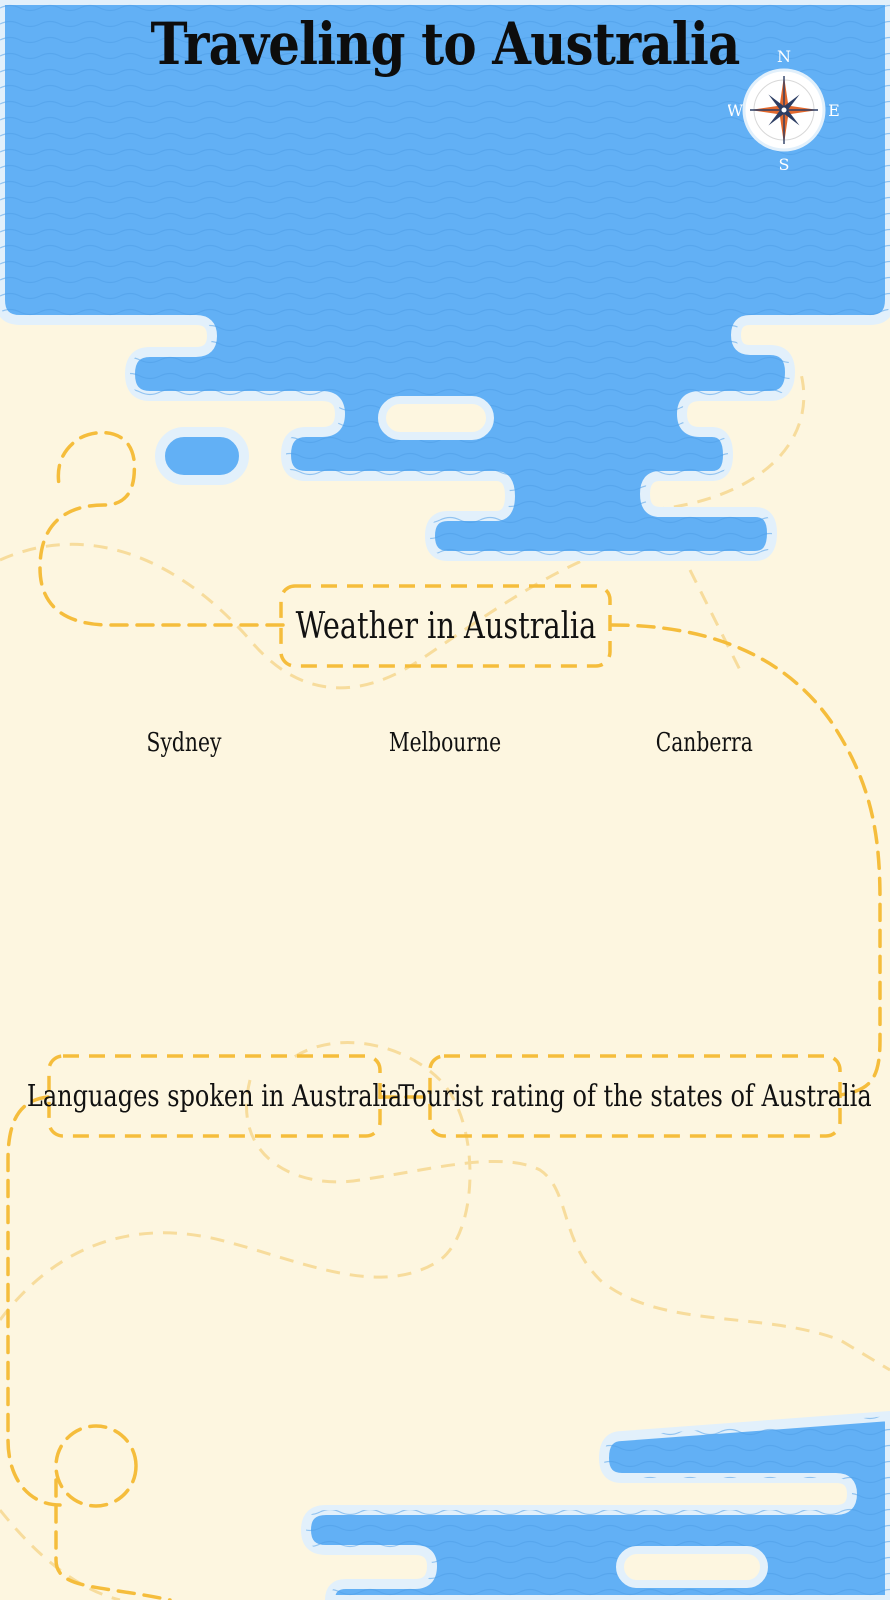 The width and height of the screenshot is (890, 1600). I want to click on weather-heading-text: Weather in Australia, so click(445, 626).